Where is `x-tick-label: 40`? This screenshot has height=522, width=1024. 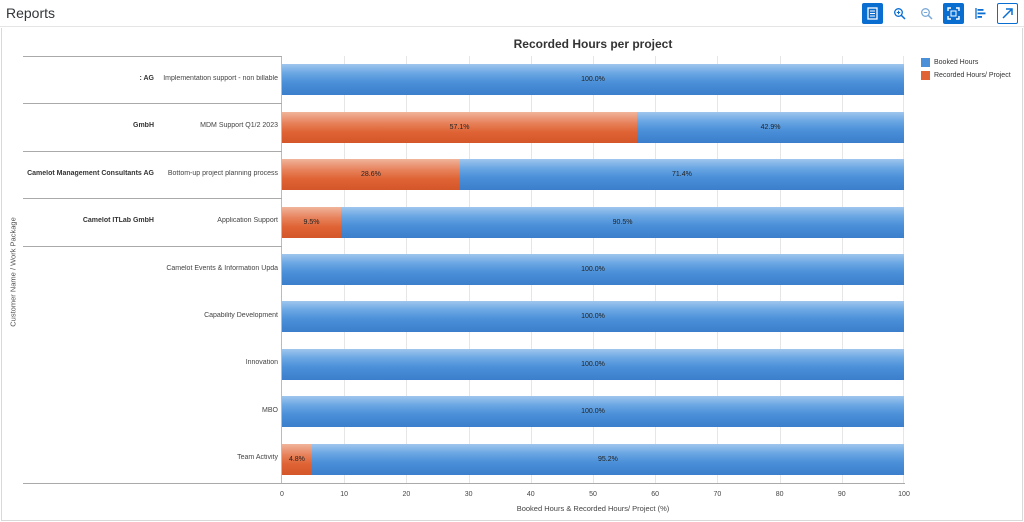 x-tick-label: 40 is located at coordinates (530, 494).